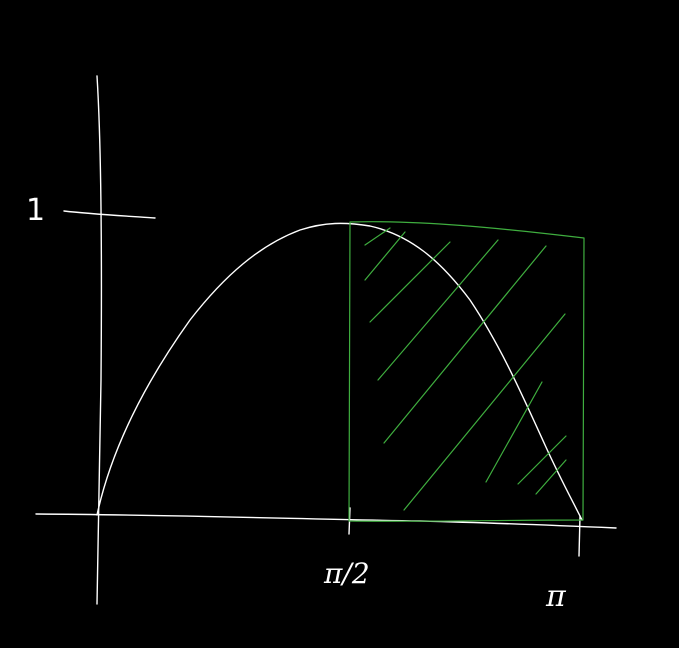 This screenshot has width=679, height=648. I want to click on y-axis, so click(99, 340).